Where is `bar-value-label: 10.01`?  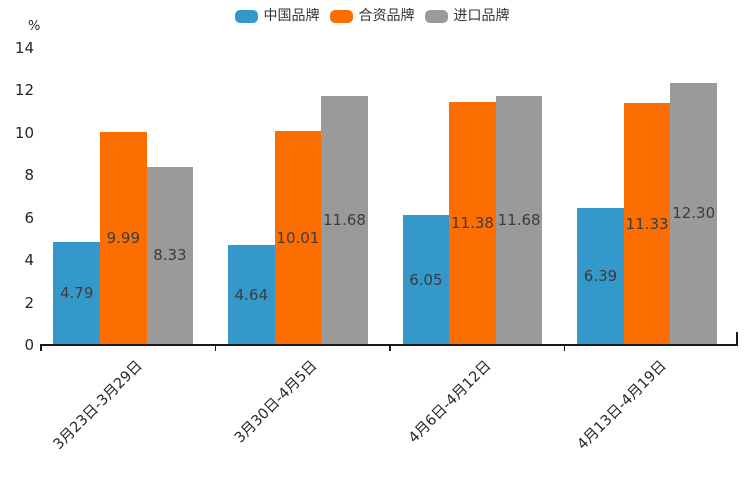
bar-value-label: 10.01 is located at coordinates (298, 237).